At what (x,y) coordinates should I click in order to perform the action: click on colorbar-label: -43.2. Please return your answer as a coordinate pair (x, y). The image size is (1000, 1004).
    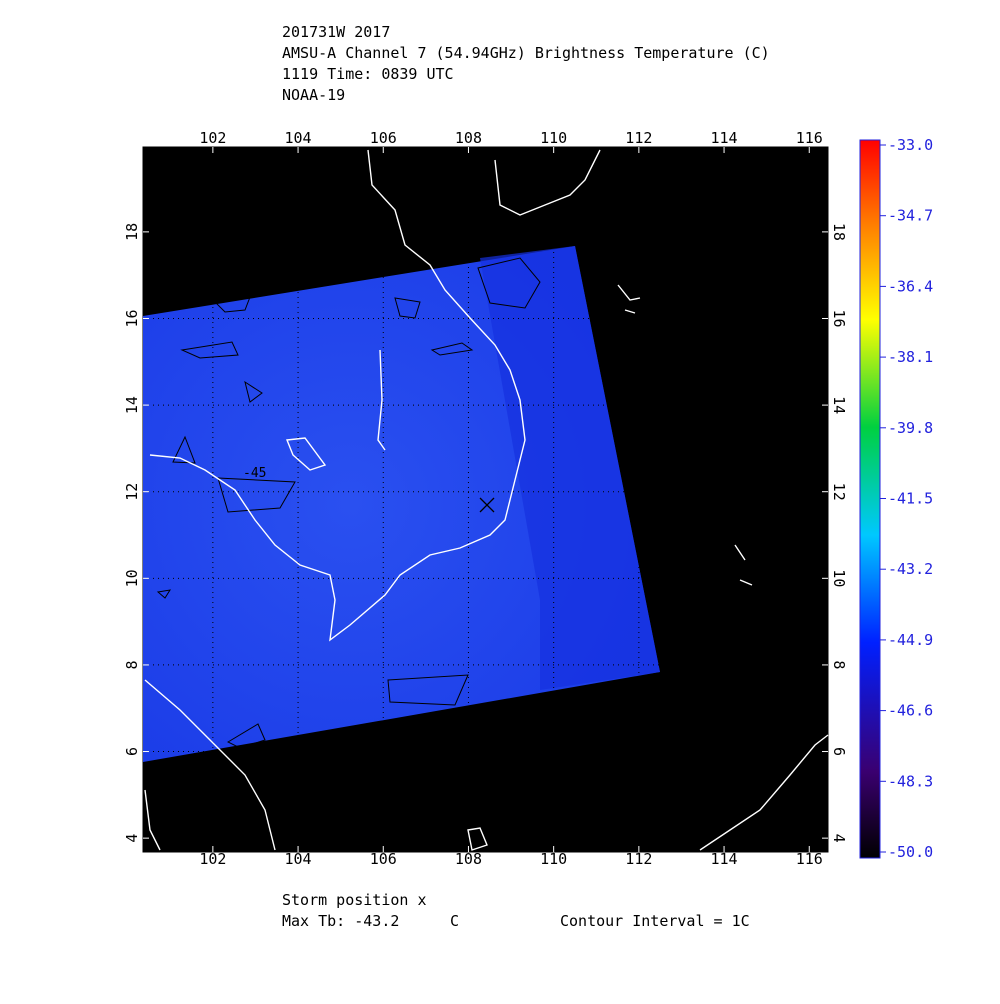
    Looking at the image, I should click on (910, 569).